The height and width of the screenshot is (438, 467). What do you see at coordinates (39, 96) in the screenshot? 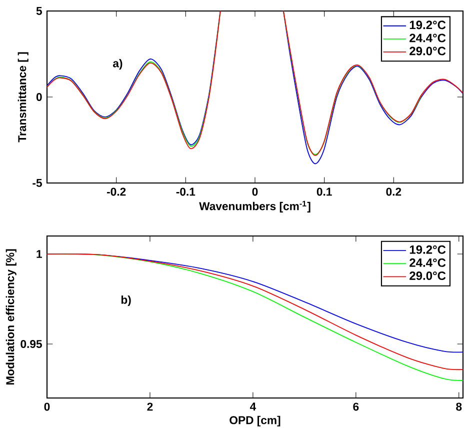
I see `y-tick-label: 0` at bounding box center [39, 96].